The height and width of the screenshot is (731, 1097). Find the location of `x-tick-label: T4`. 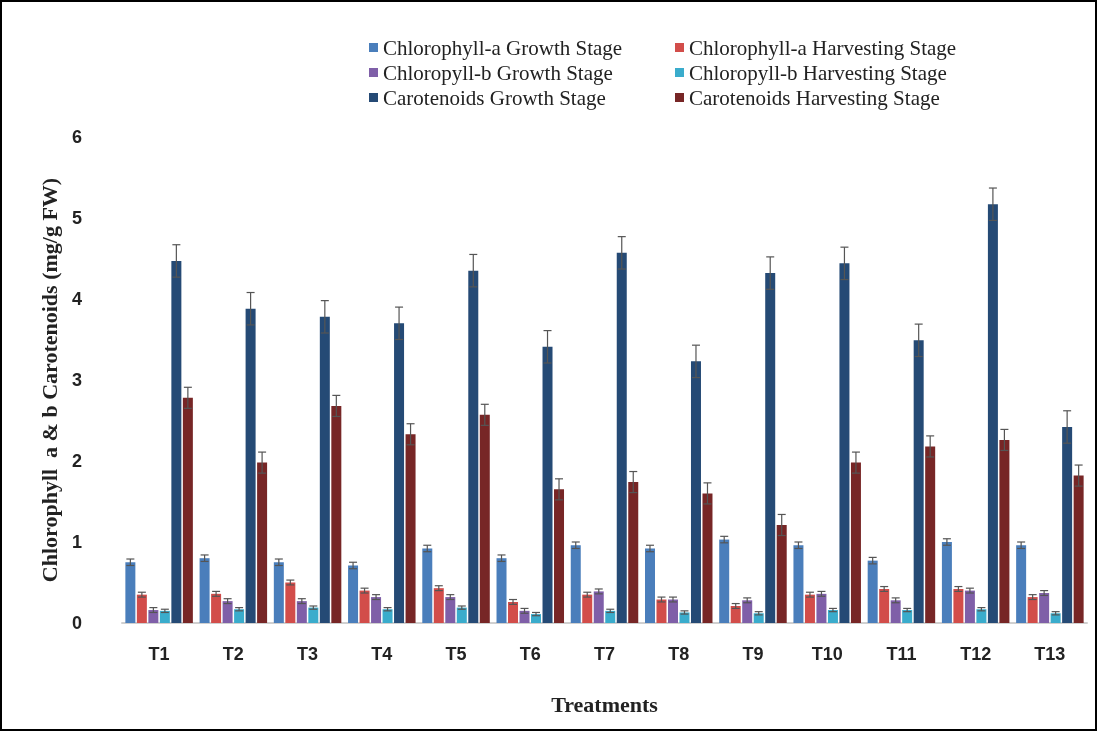

x-tick-label: T4 is located at coordinates (382, 654).